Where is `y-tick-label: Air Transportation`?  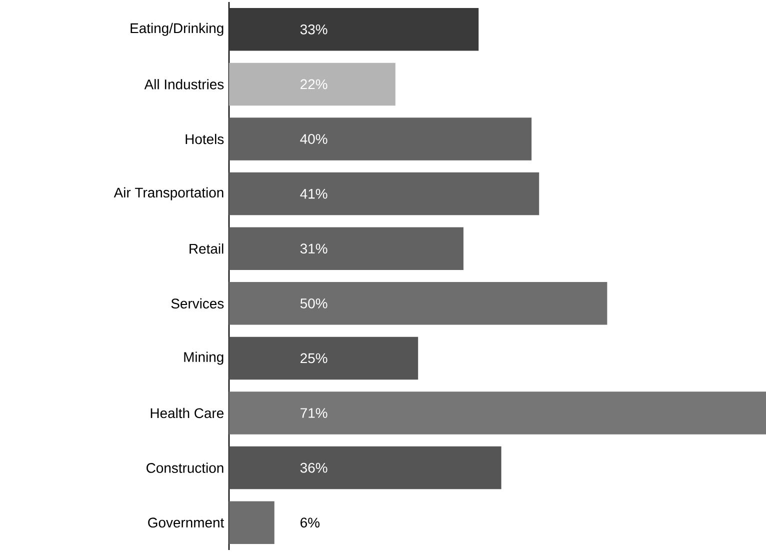 y-tick-label: Air Transportation is located at coordinates (169, 193).